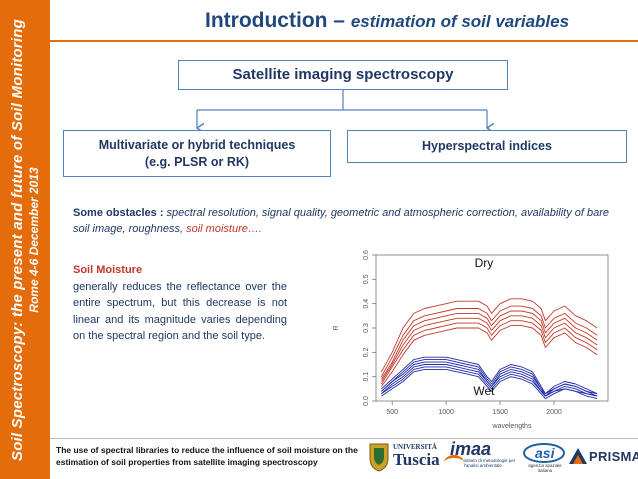  I want to click on tuscia-logo: UNIVERSITÀ Tuscia, so click(416, 456).